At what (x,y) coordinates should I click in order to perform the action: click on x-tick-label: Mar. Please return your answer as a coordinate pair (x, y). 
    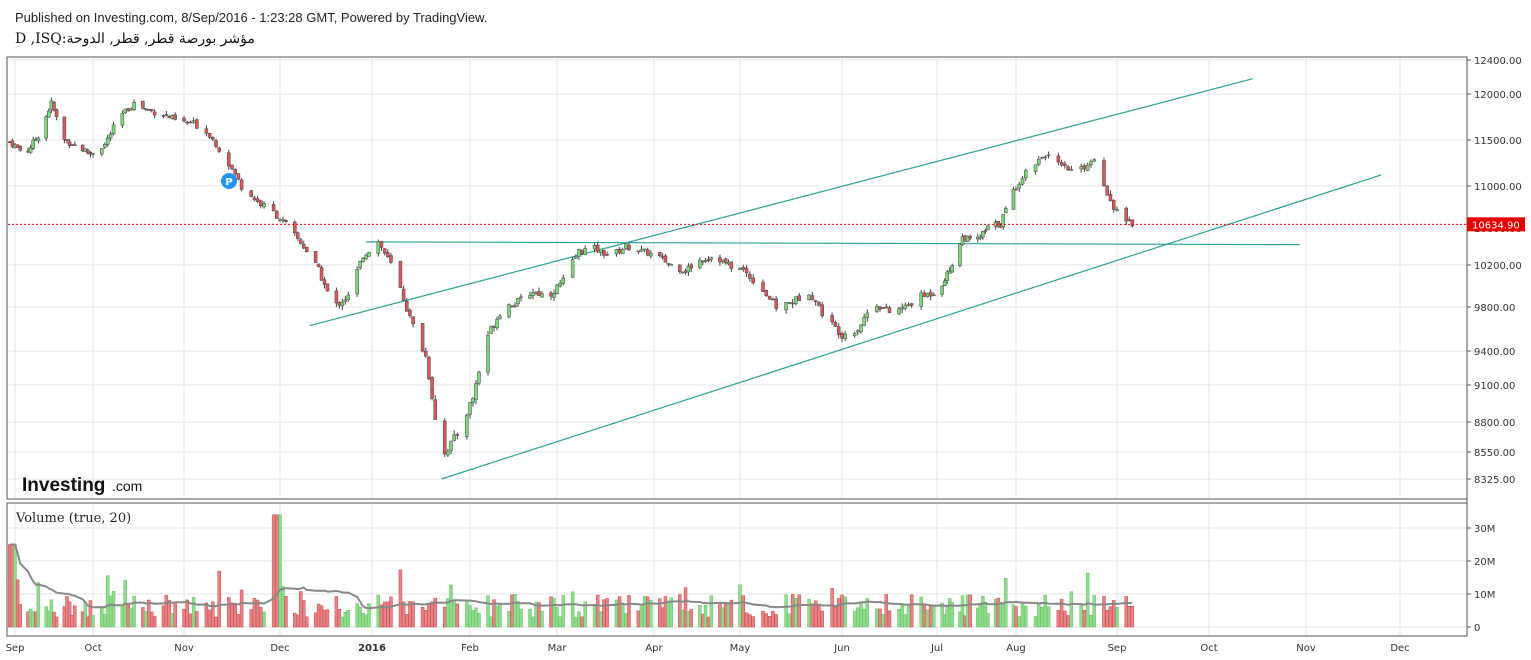
    Looking at the image, I should click on (558, 648).